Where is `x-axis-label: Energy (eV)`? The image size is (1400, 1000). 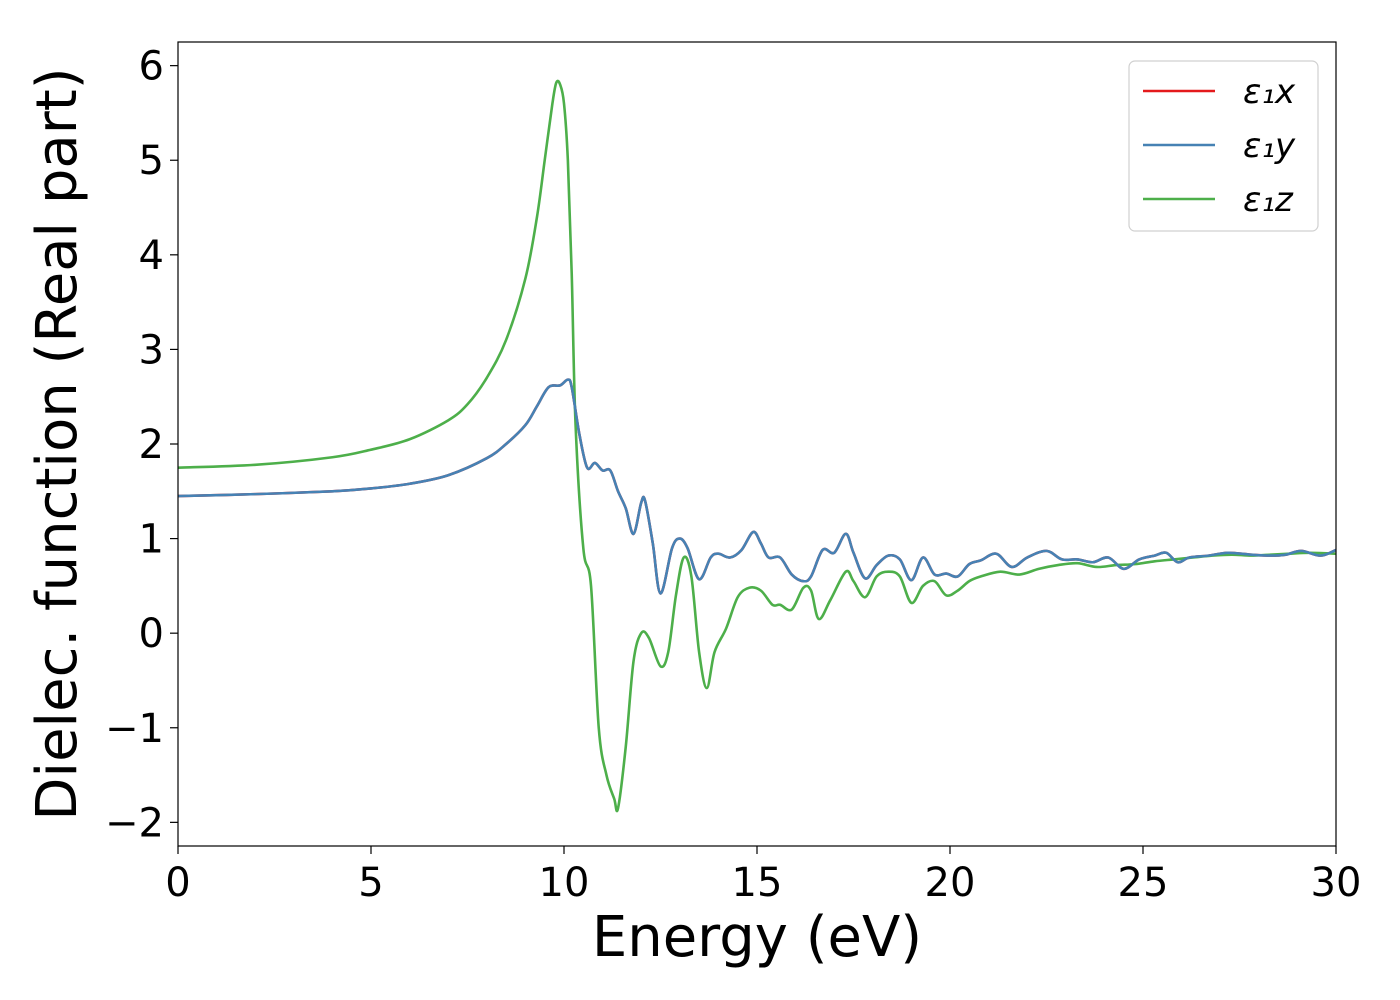
x-axis-label: Energy (eV) is located at coordinates (757, 937).